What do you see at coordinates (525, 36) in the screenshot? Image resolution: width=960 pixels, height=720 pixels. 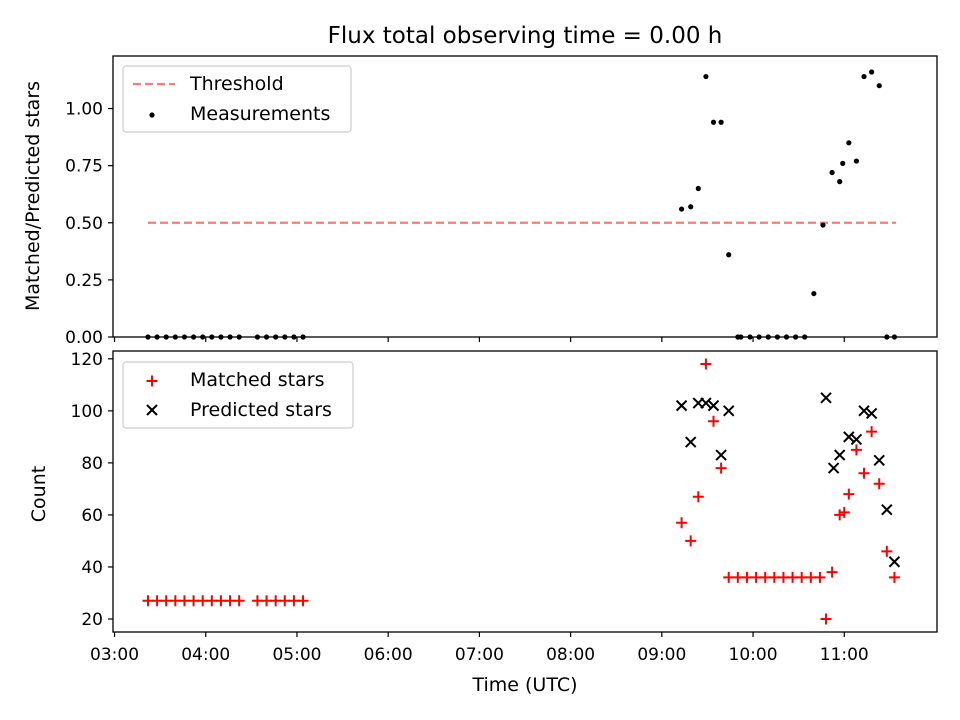 I see `chart-title: Flux total observing time = 0.00 h` at bounding box center [525, 36].